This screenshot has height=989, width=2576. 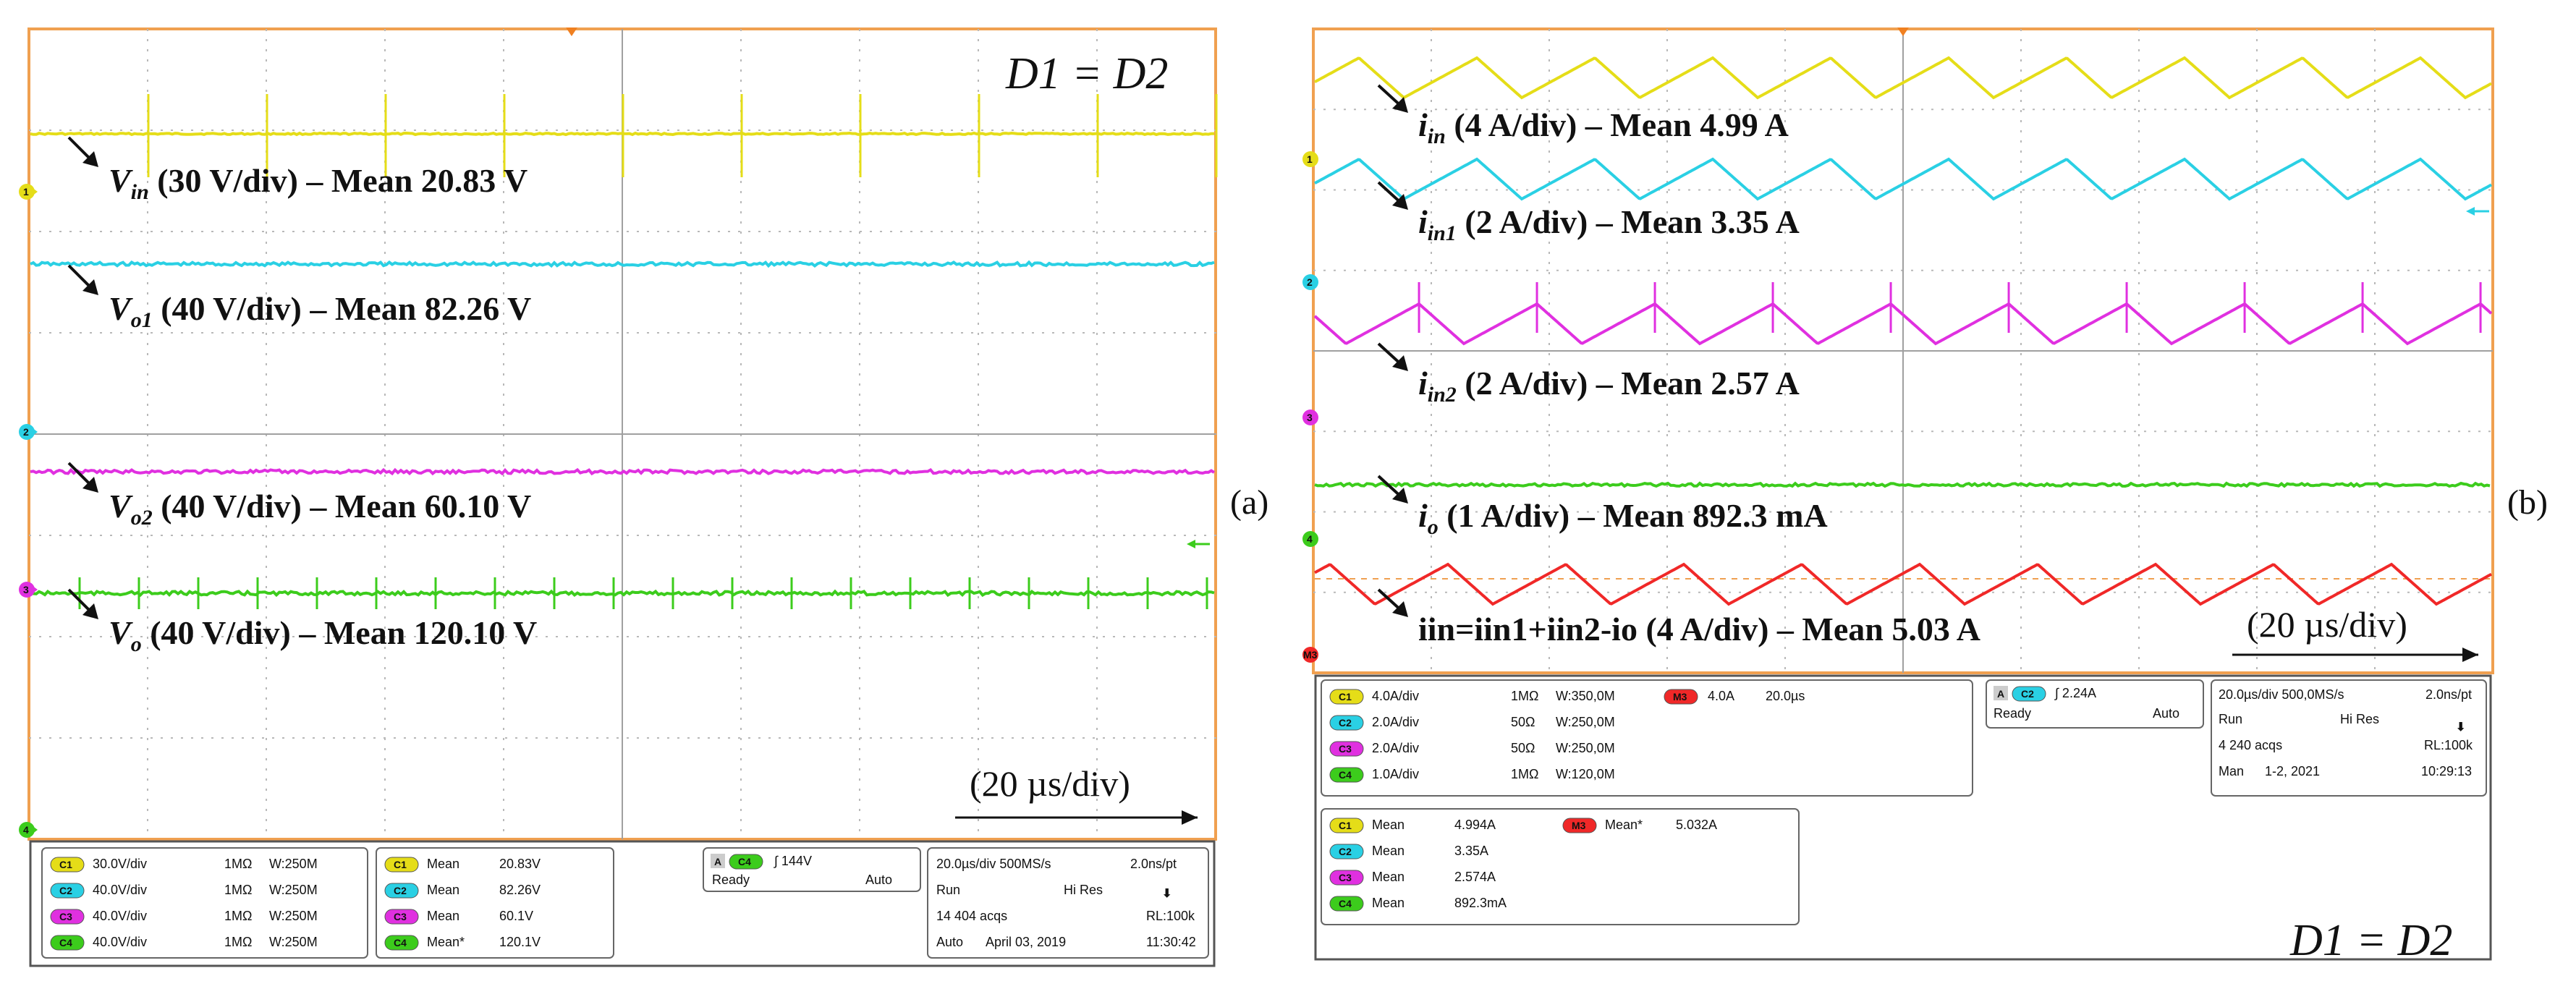 I want to click on acq-timebase: 20.0µs/div 500,0MS/s, so click(x=2281, y=695).